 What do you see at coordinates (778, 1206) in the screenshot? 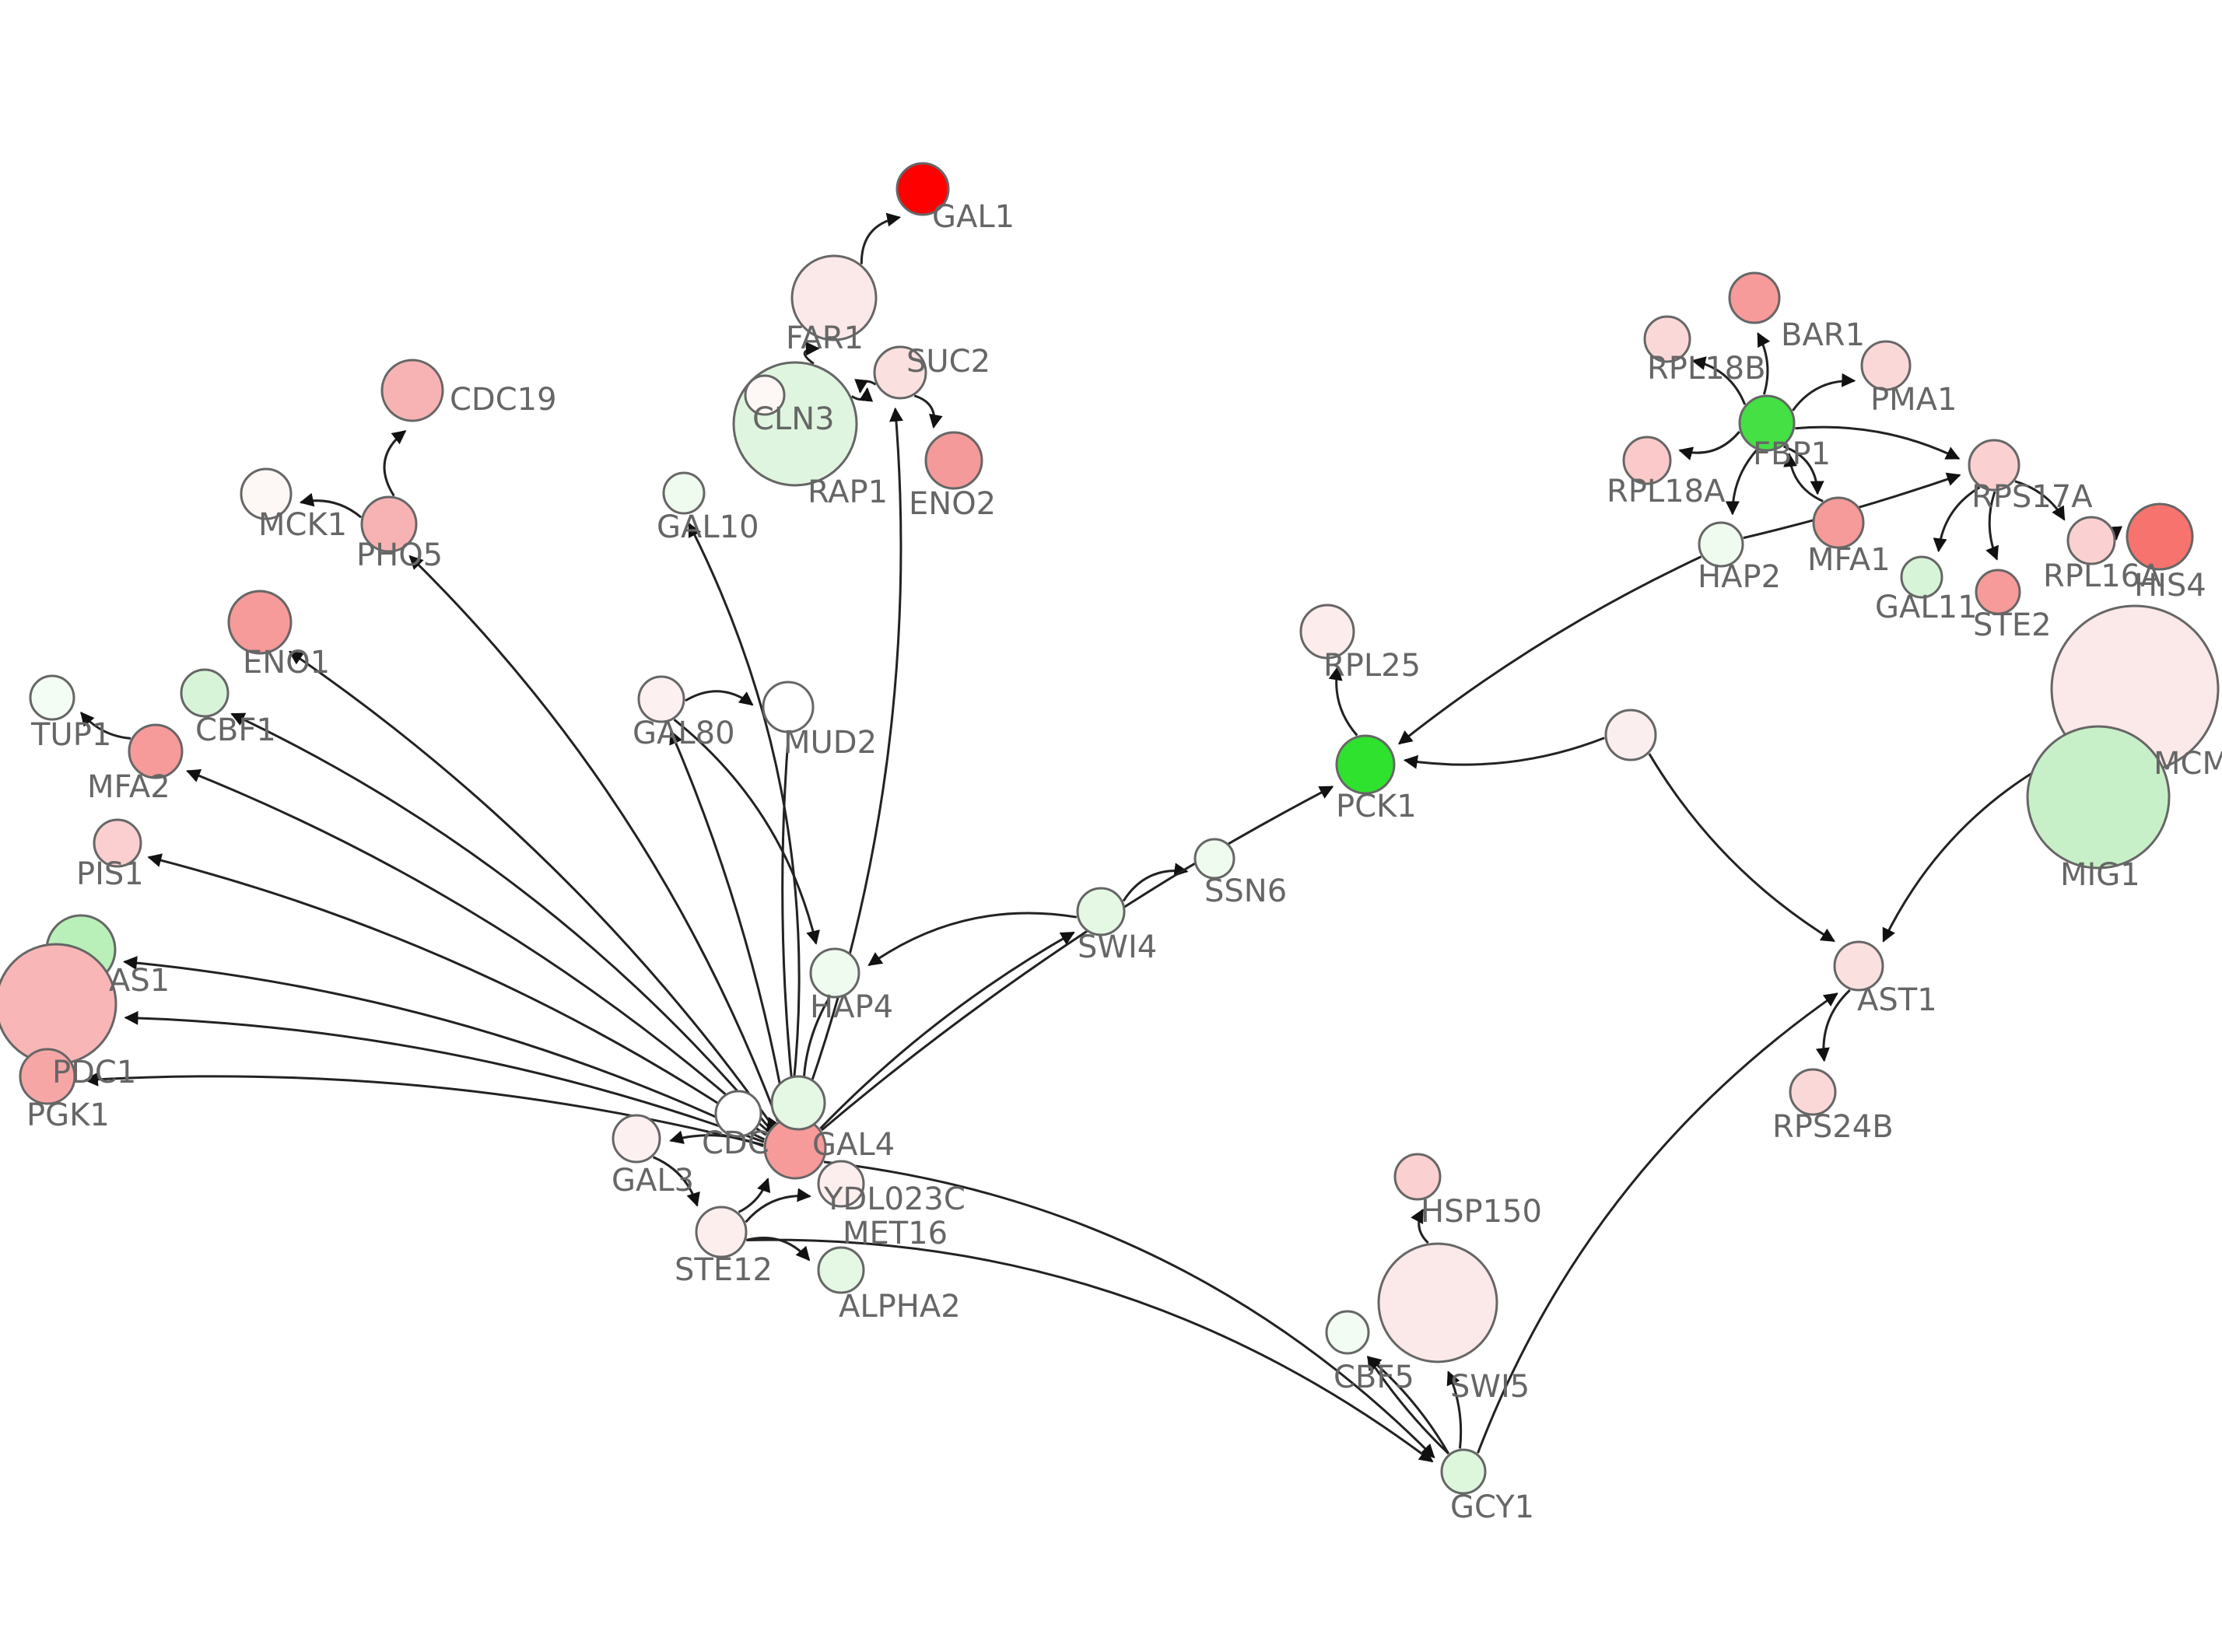
I see `edge-ste12-to-met16_node` at bounding box center [778, 1206].